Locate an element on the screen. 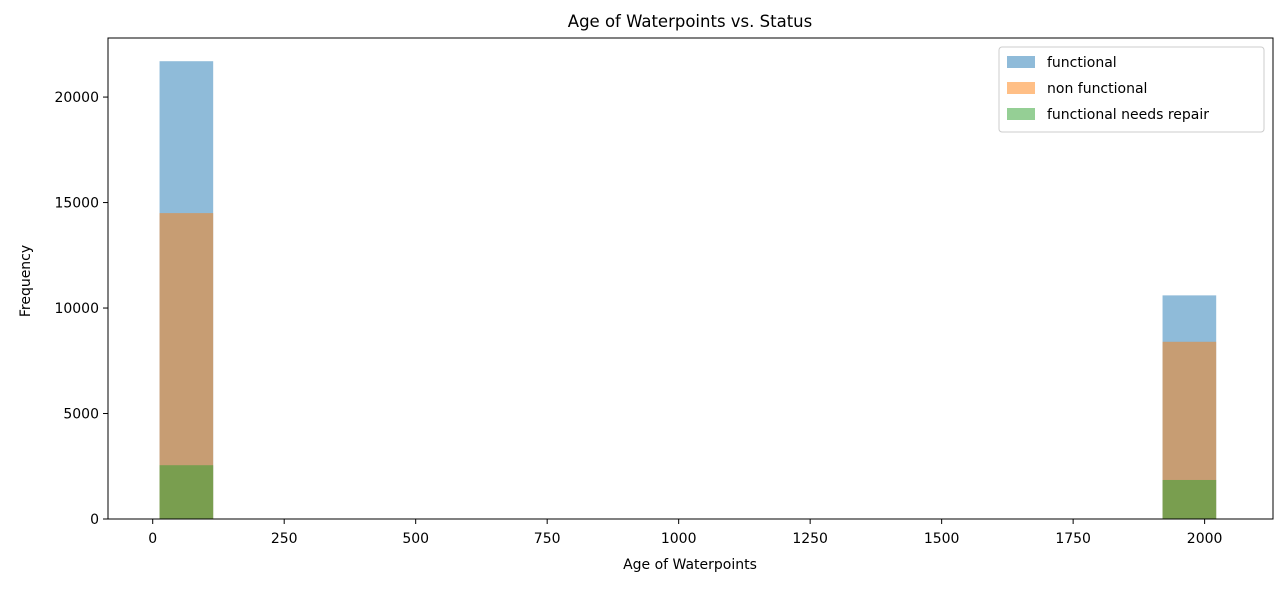 The width and height of the screenshot is (1287, 592). x-tick-label: 1250 is located at coordinates (810, 539).